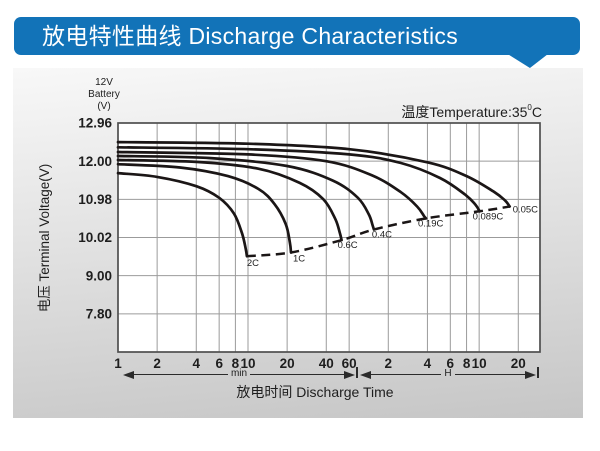  Describe the element at coordinates (253, 263) in the screenshot. I see `curve-label-2C: 2C` at that location.